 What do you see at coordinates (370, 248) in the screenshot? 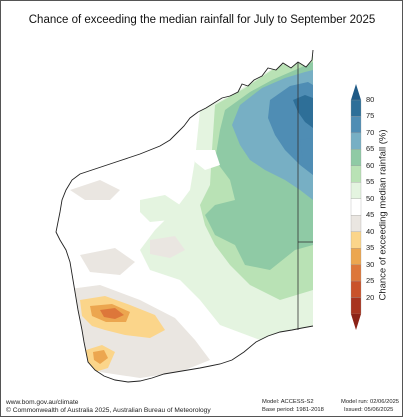
I see `colorbar-tick-label: 35` at bounding box center [370, 248].